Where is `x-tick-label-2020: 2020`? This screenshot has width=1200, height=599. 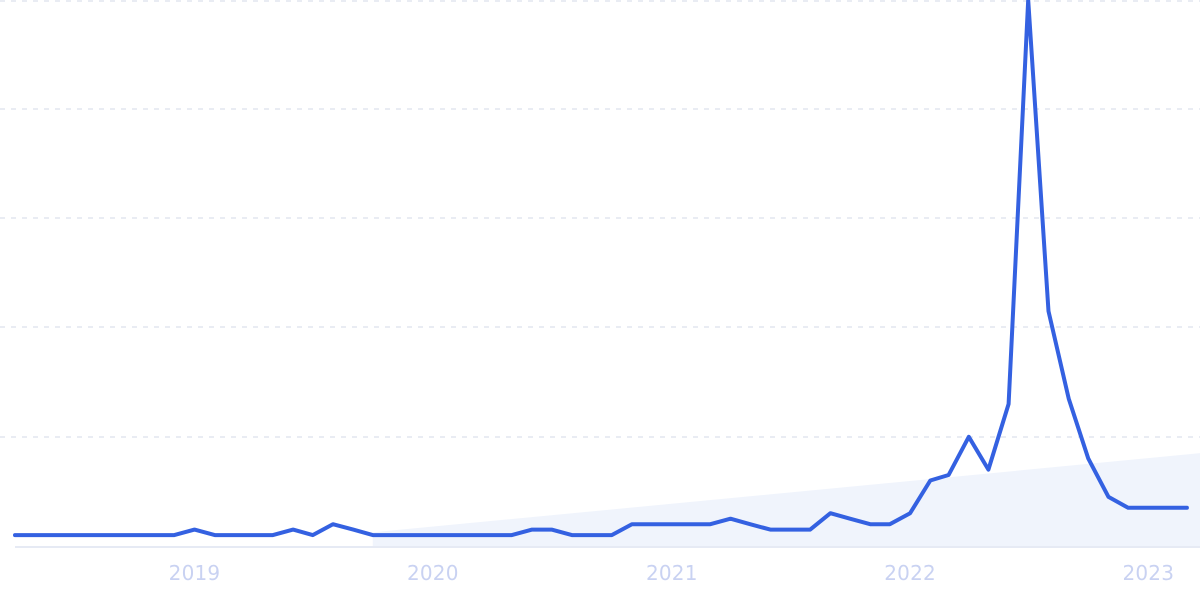
x-tick-label-2020: 2020 is located at coordinates (433, 573).